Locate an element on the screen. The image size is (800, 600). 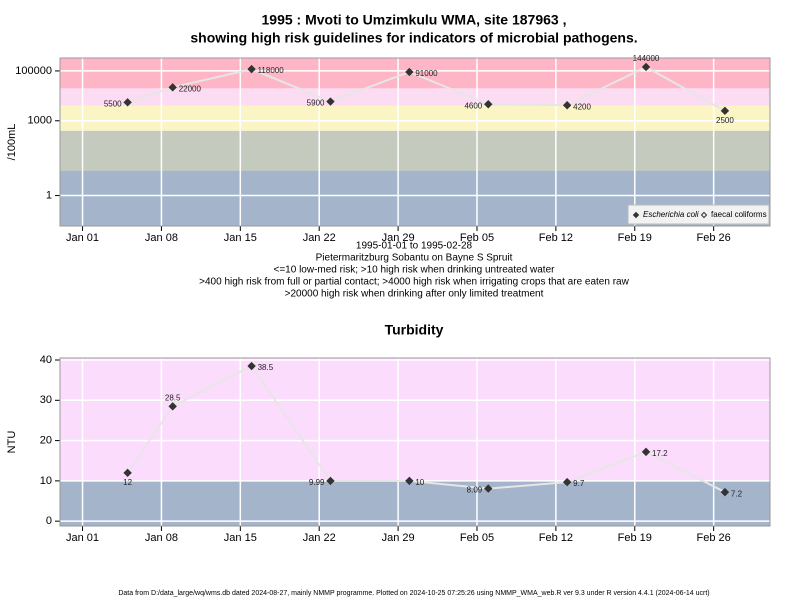
data-label: 5500 is located at coordinates (113, 103).